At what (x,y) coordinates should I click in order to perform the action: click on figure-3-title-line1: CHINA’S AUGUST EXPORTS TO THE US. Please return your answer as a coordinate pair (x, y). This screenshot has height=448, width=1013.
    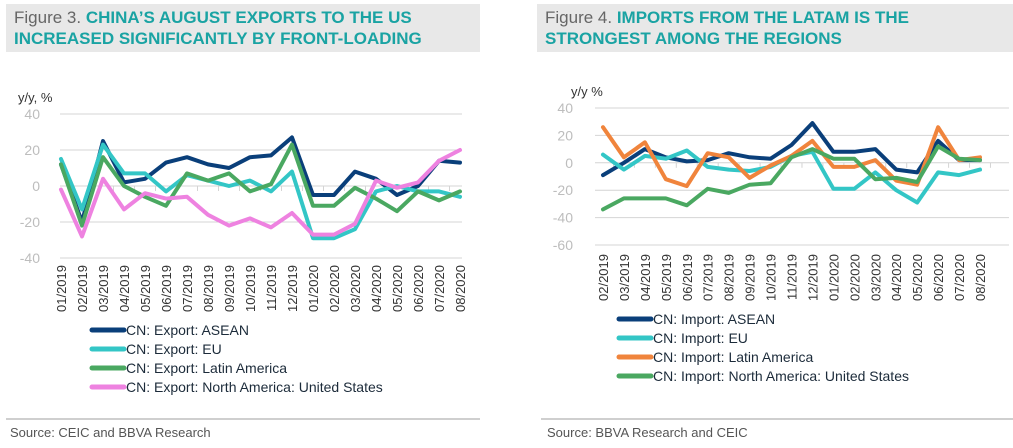
    Looking at the image, I should click on (248, 17).